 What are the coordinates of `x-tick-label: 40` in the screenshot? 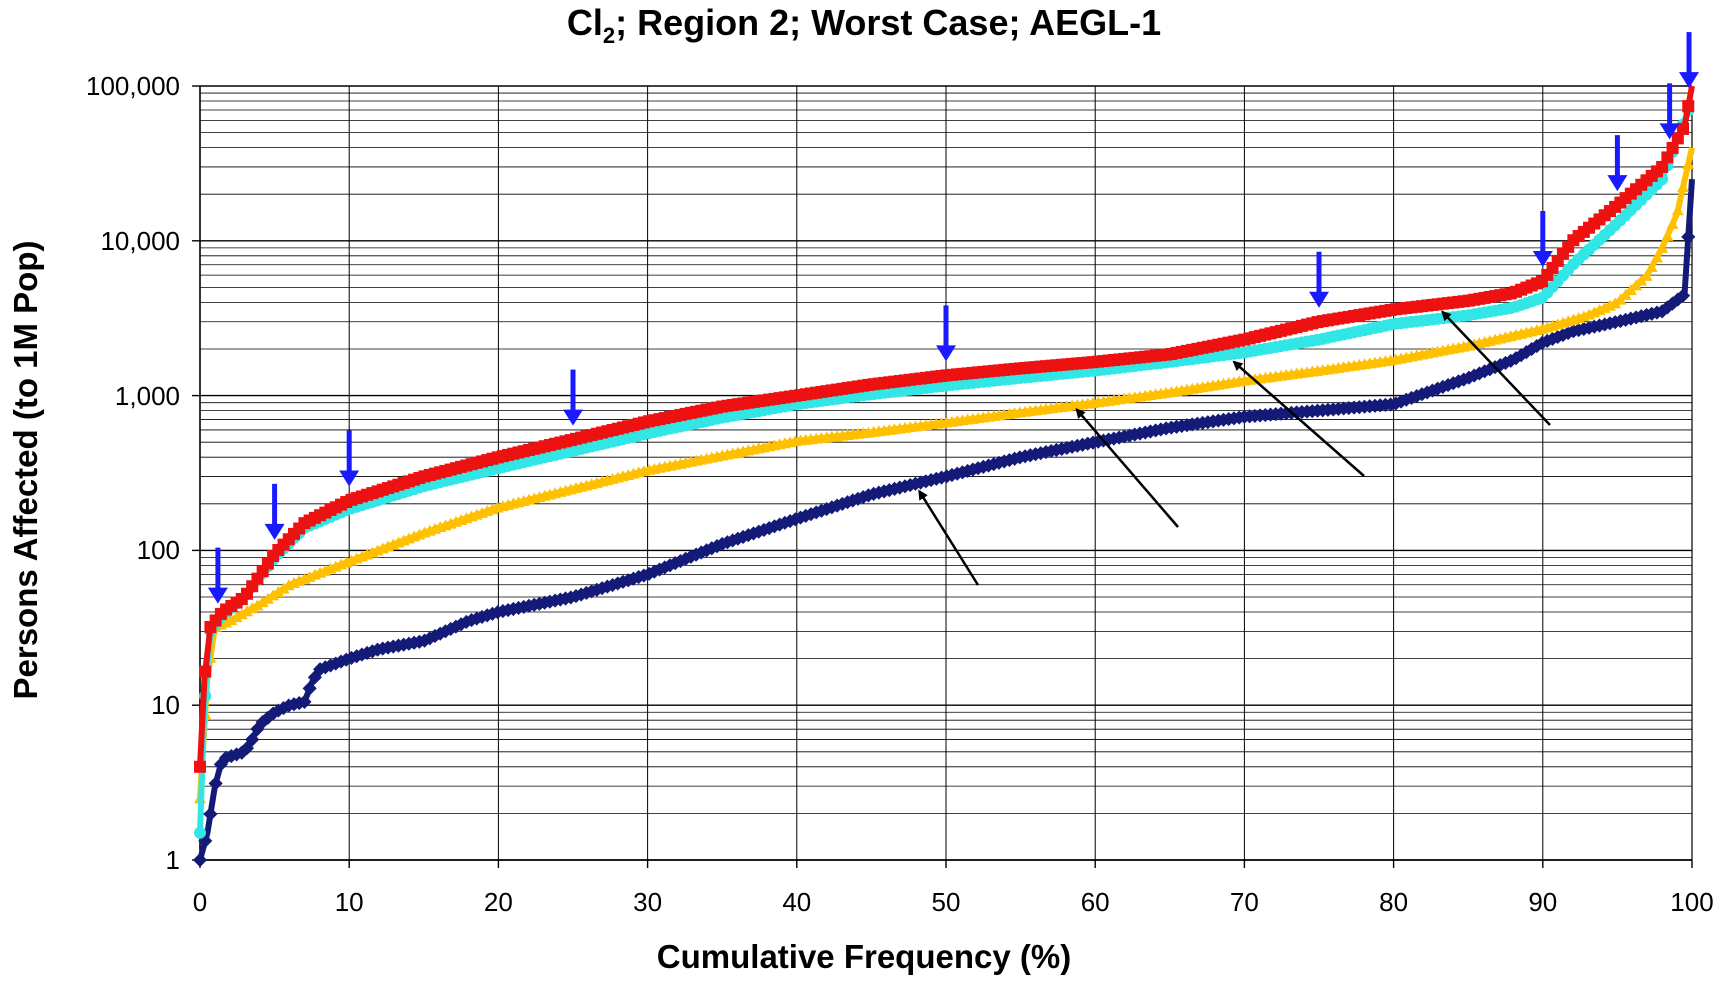 It's located at (797, 902).